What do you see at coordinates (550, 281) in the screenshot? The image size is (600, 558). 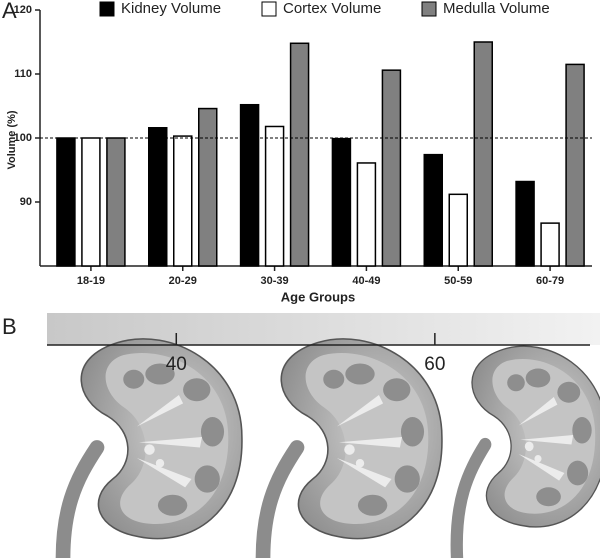 I see `x-tick-label: 60-79` at bounding box center [550, 281].